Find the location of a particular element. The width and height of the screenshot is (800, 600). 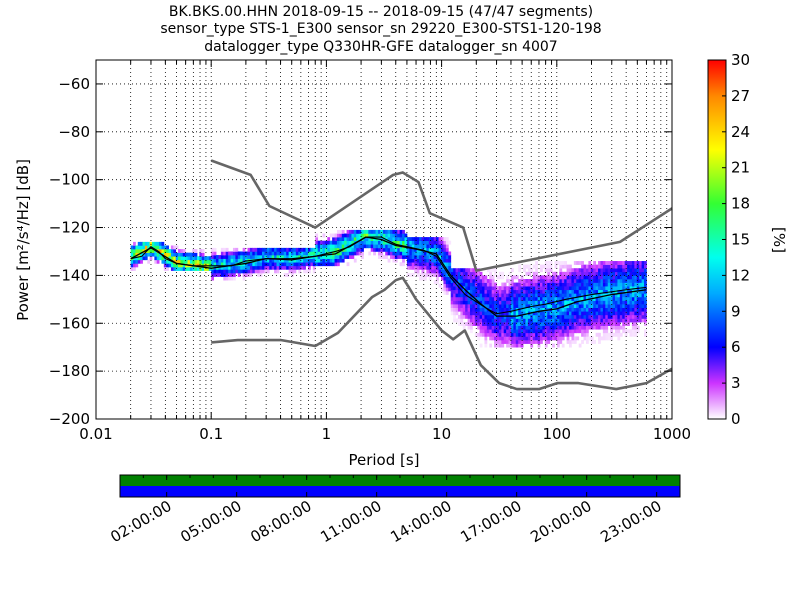

y-tick-label: −180 is located at coordinates (69, 371).